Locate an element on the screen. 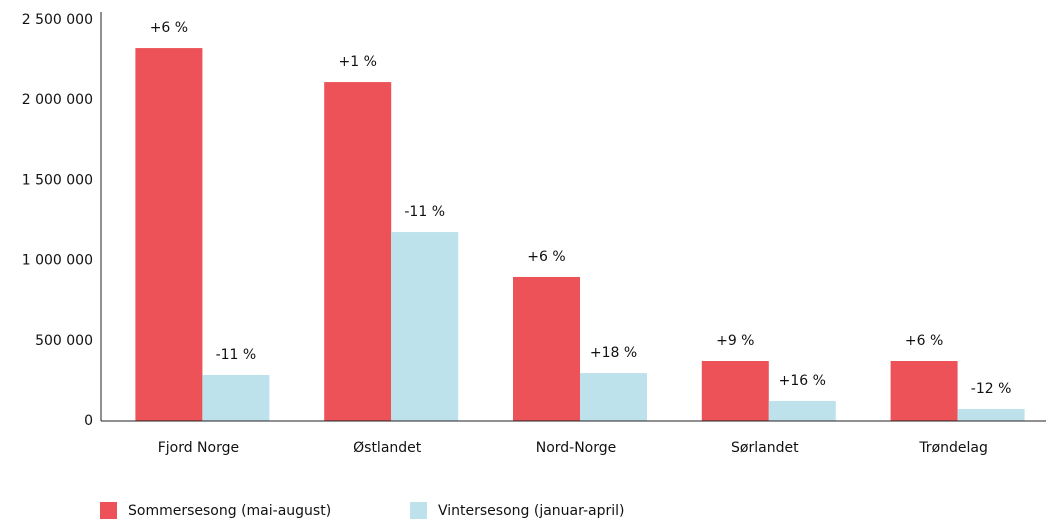  x-tick-label: Trøndelag is located at coordinates (953, 448).